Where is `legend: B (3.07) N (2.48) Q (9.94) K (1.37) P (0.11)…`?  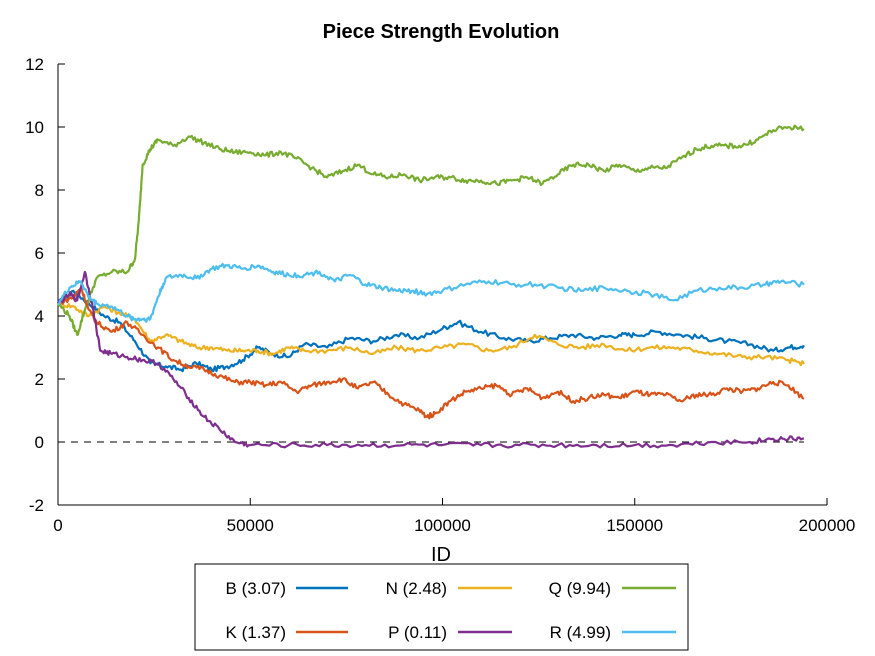 legend: B (3.07) N (2.48) Q (9.94) K (1.37) P (0.11)… is located at coordinates (441, 607).